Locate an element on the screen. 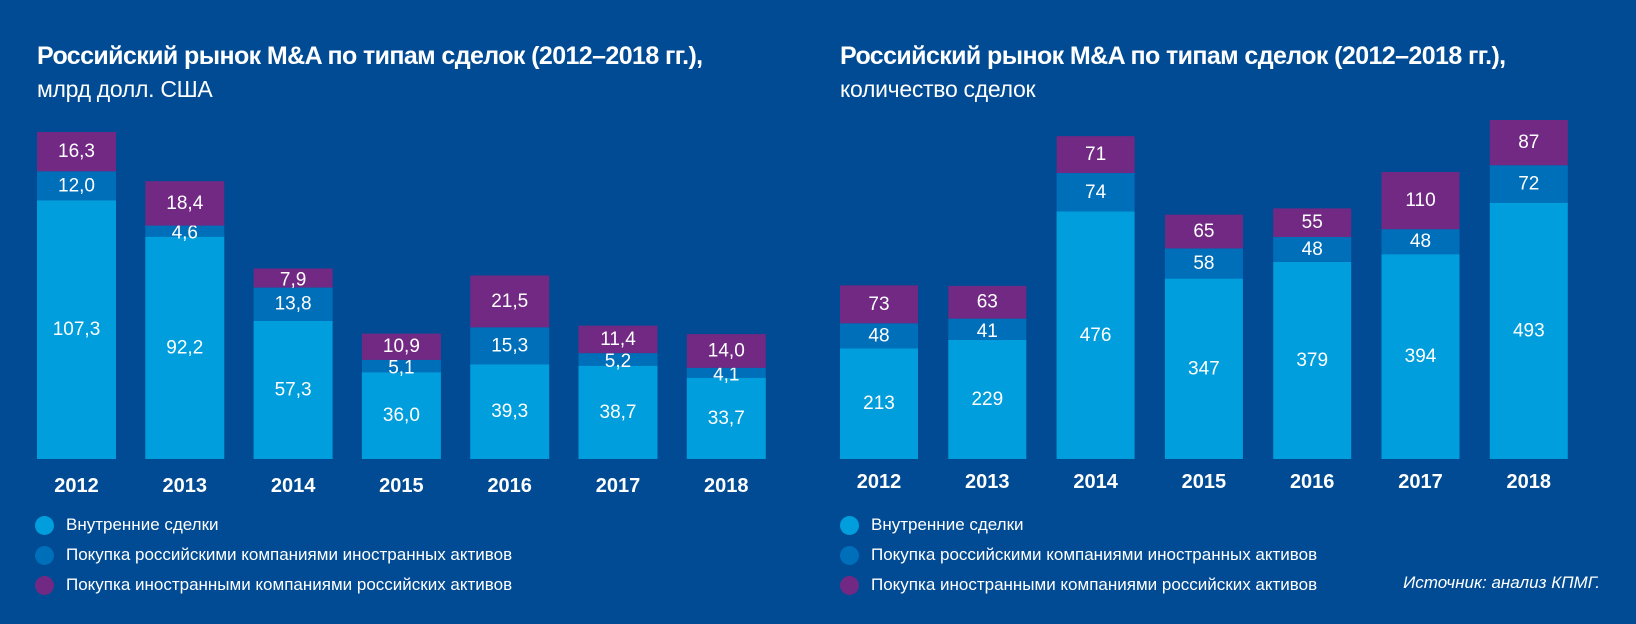 Image resolution: width=1636 pixels, height=624 pixels. data-label-inbound-2013: 18,4 is located at coordinates (184, 203).